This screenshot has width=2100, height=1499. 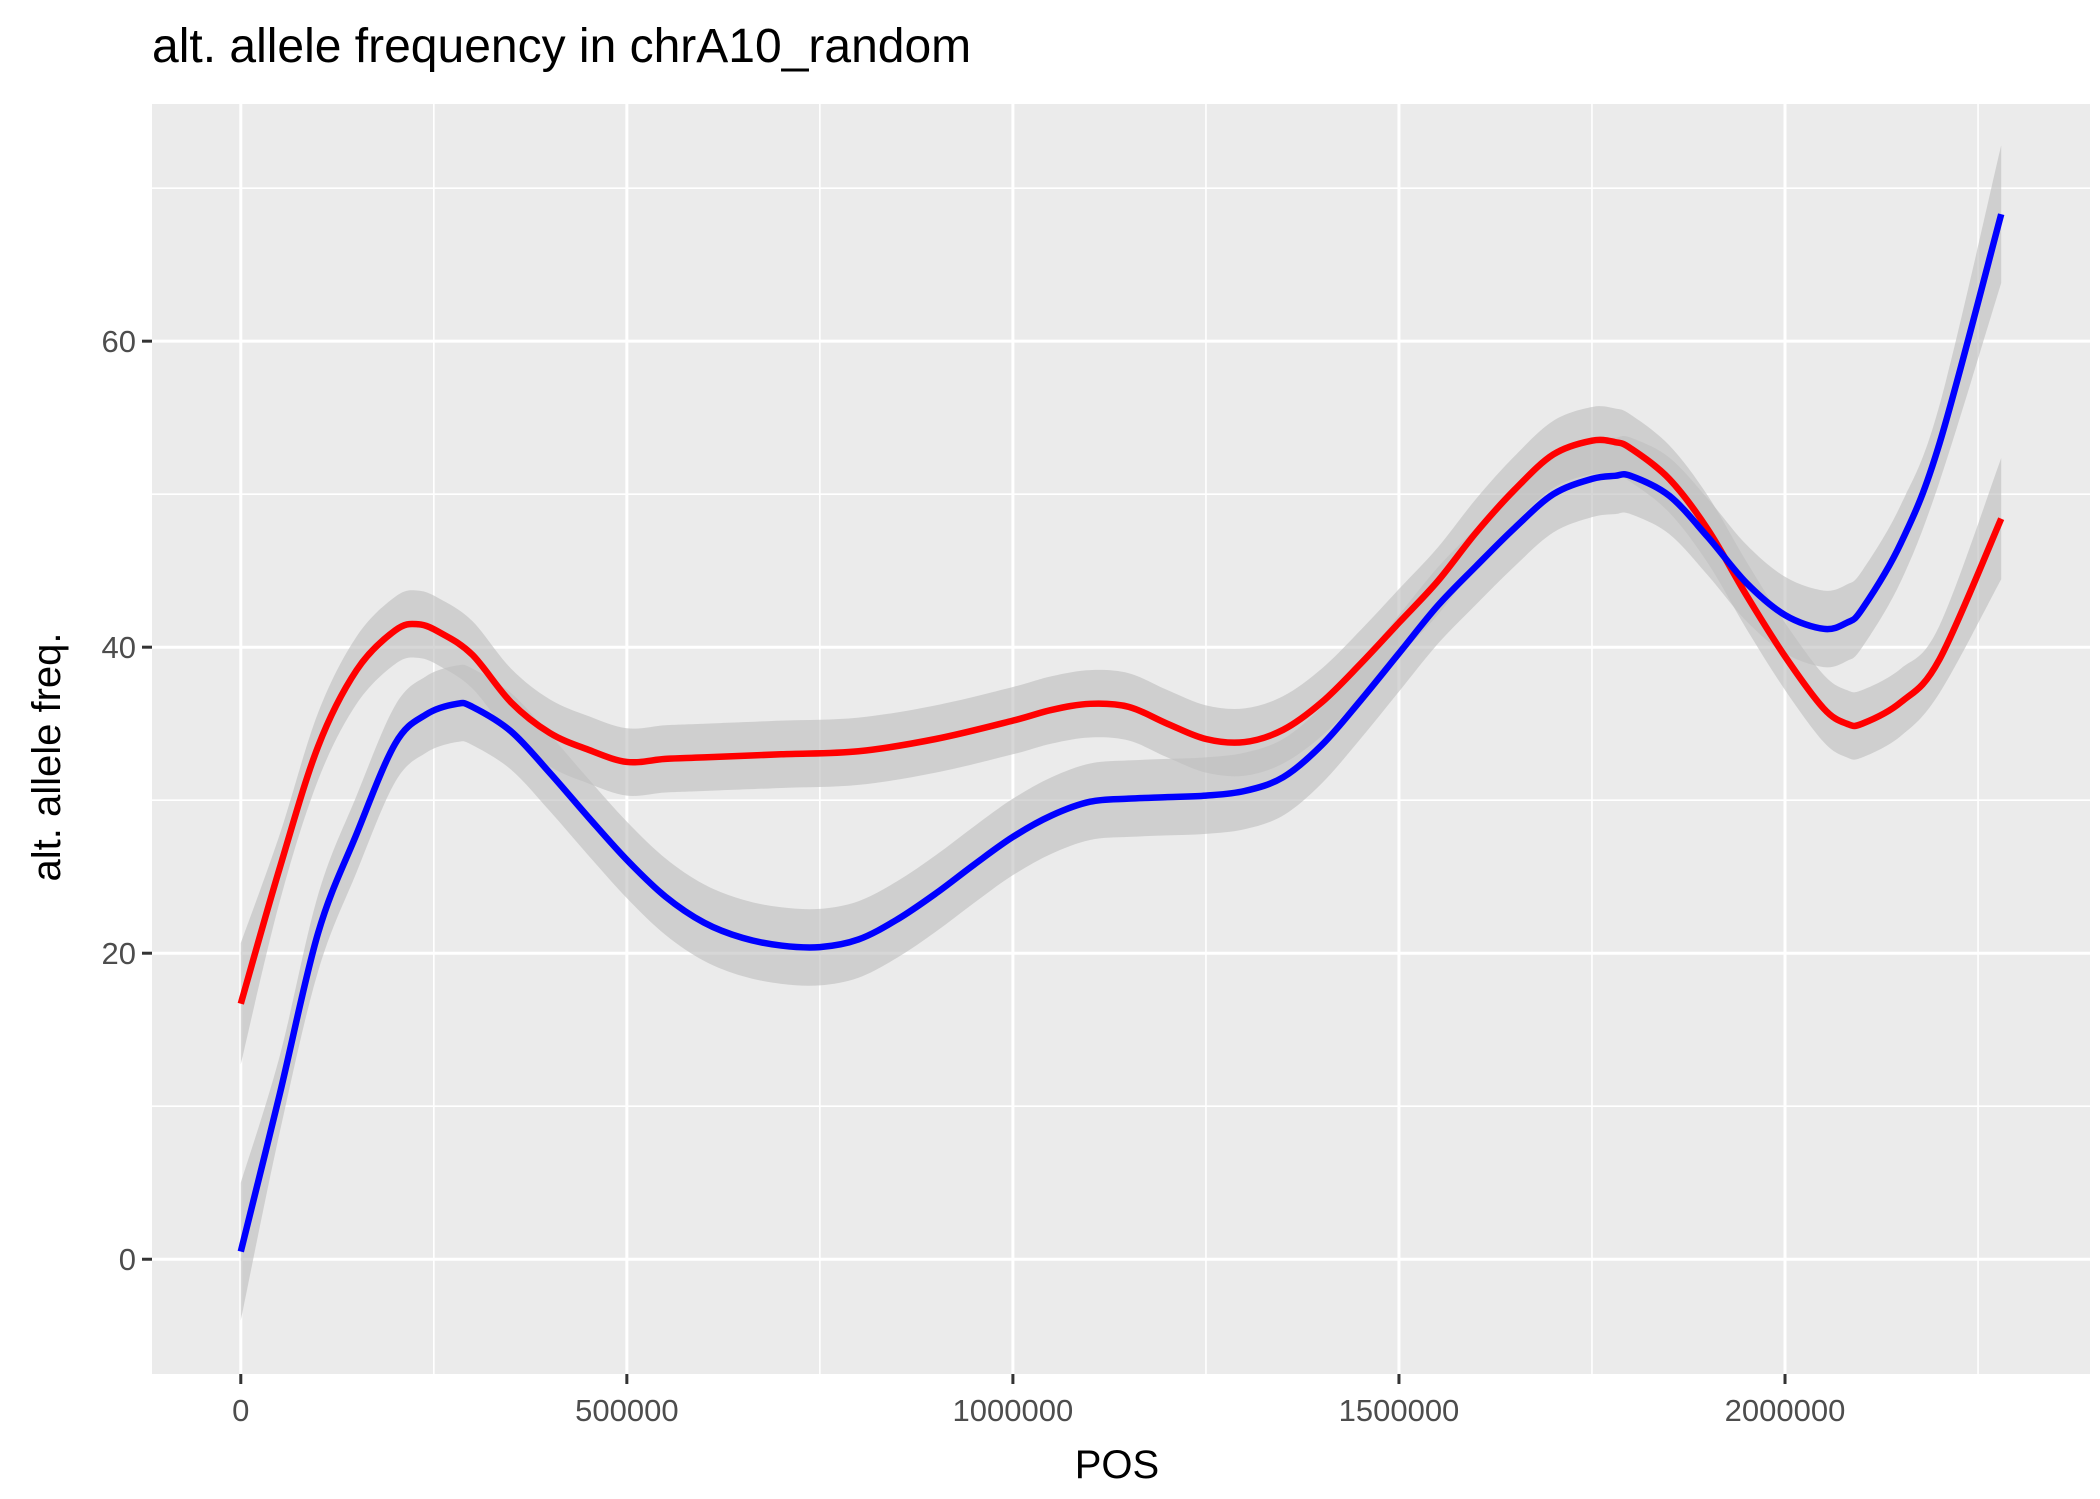 What do you see at coordinates (119, 647) in the screenshot?
I see `y-tick-label: 40` at bounding box center [119, 647].